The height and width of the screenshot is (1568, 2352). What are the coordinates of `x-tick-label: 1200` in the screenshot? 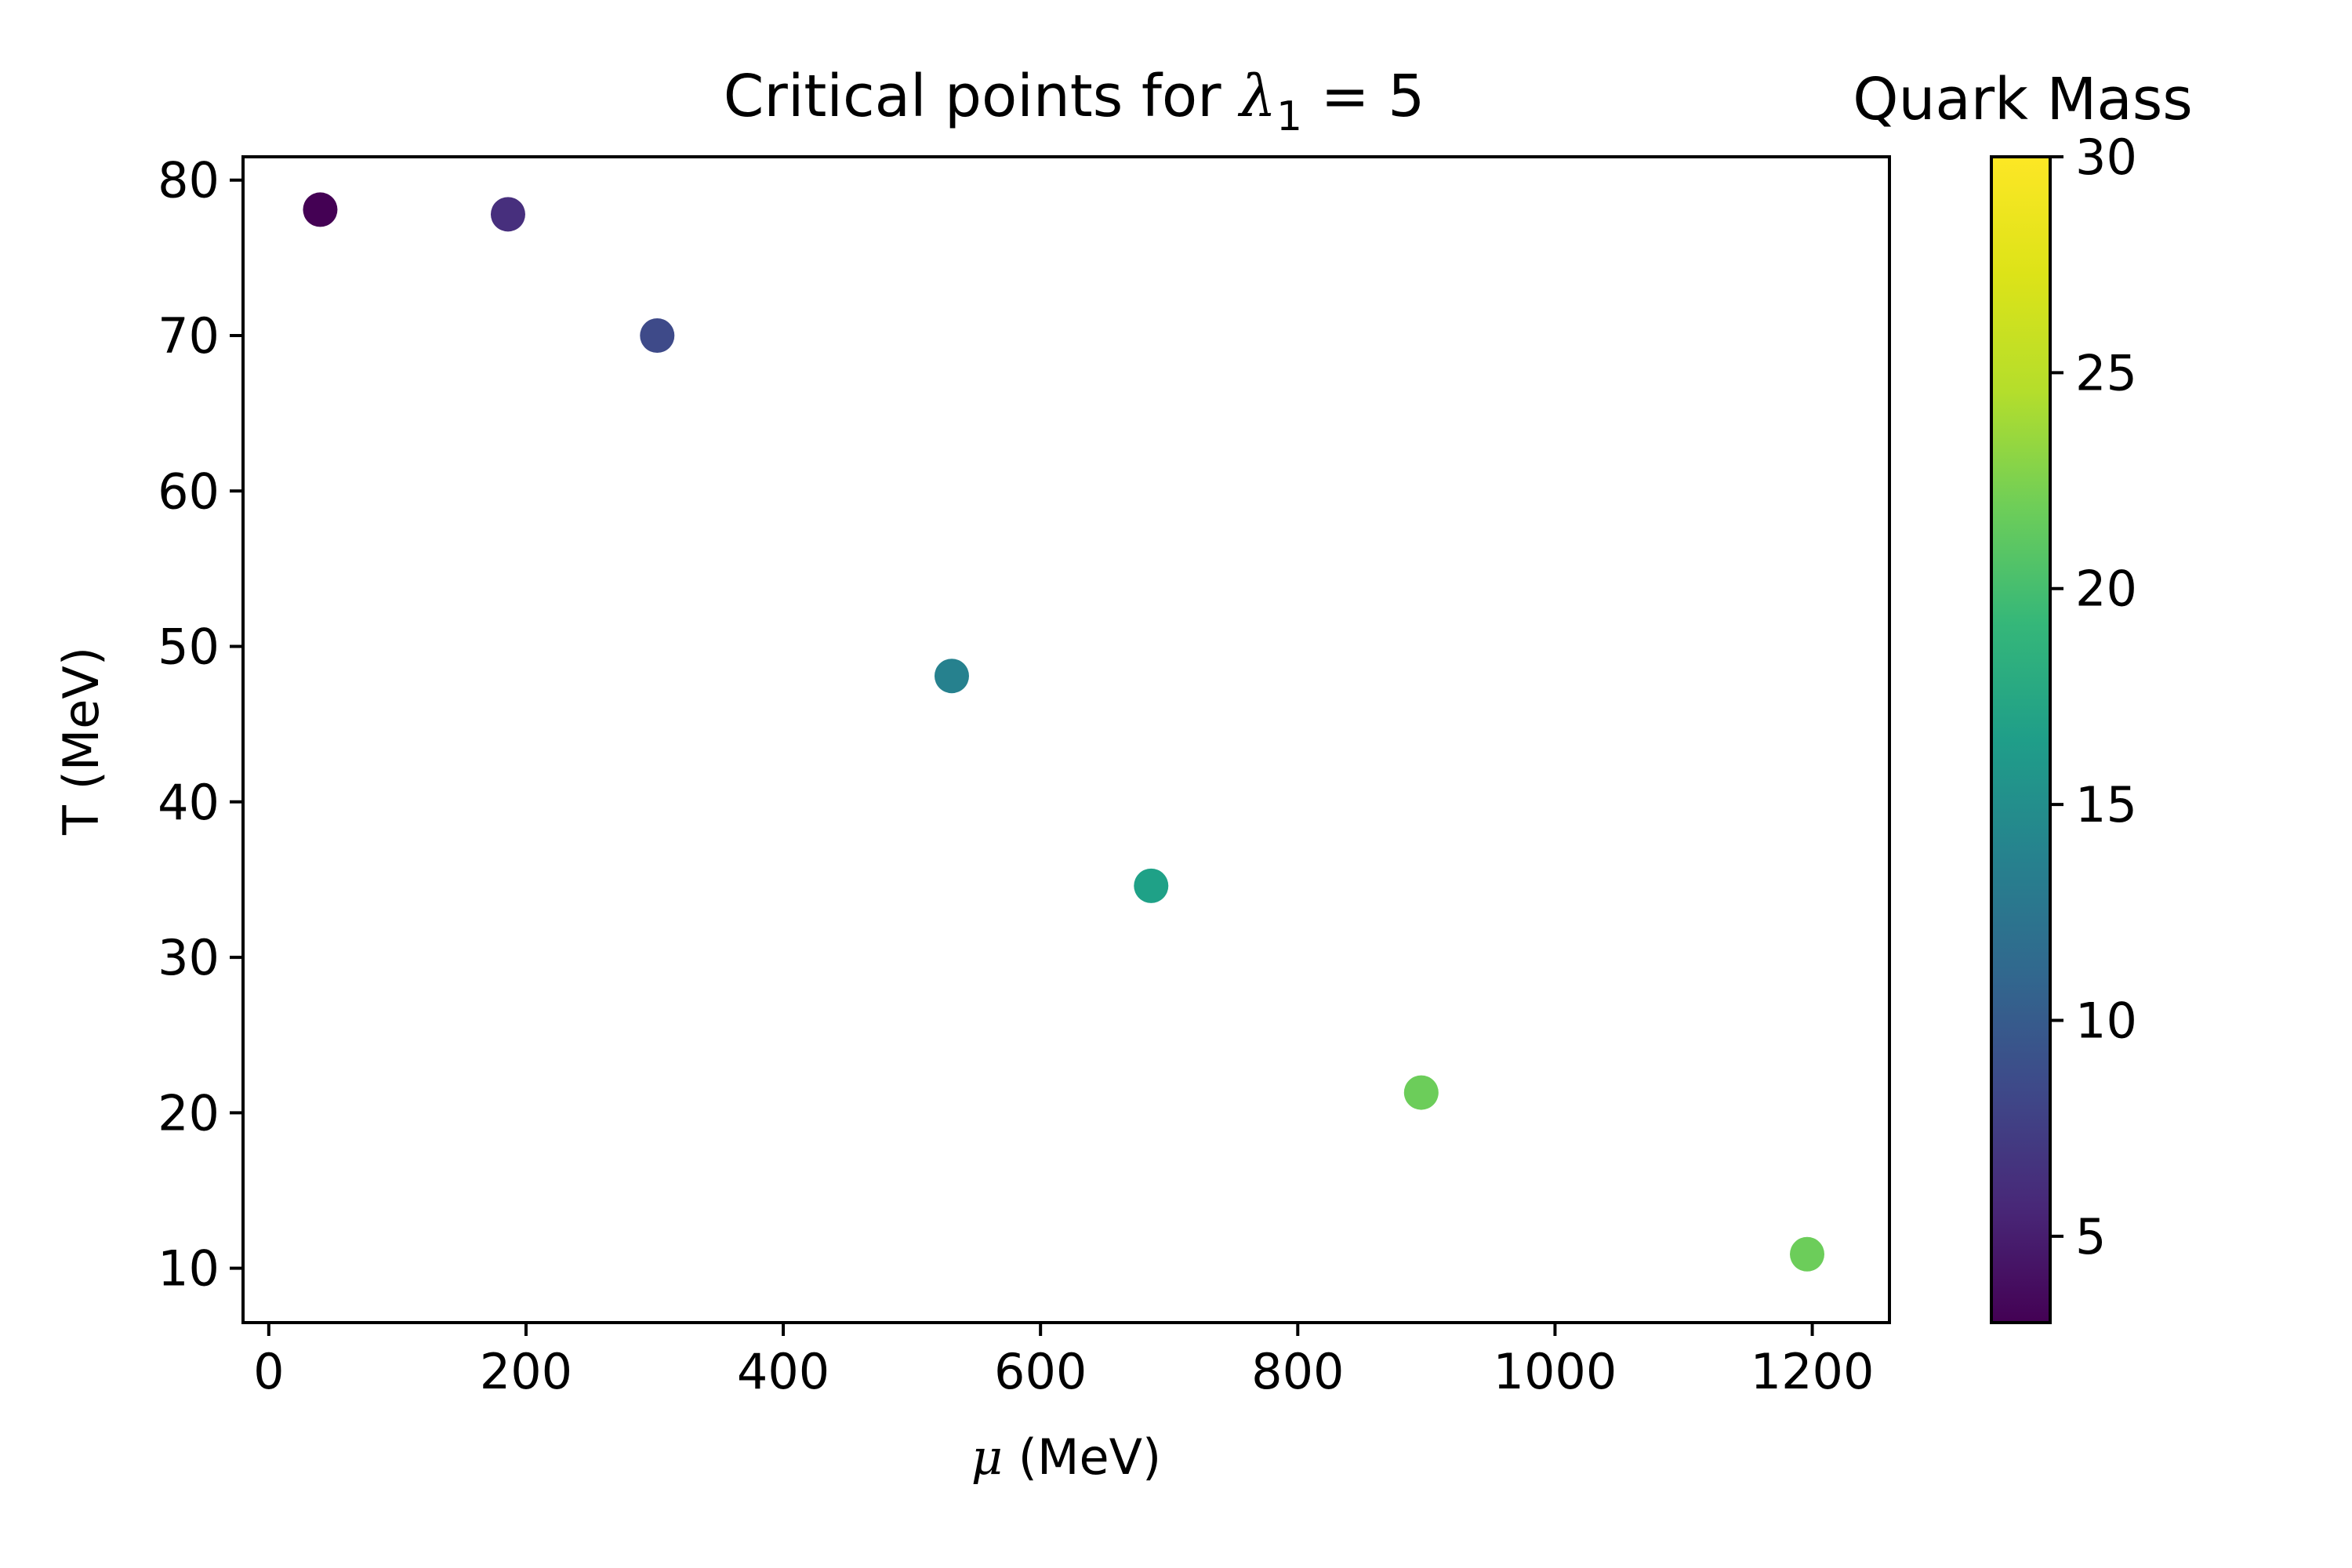 It's located at (1813, 1371).